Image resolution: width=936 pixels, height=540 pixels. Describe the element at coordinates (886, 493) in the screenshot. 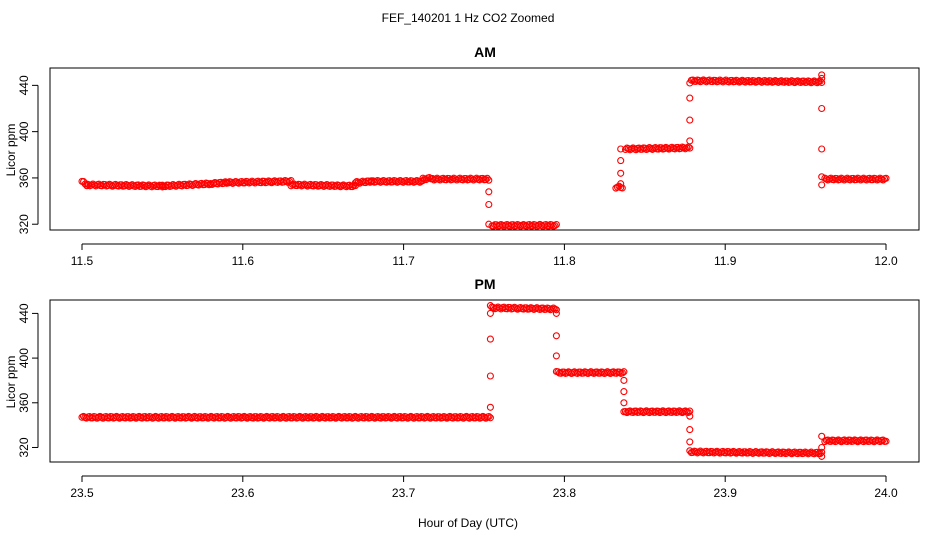

I see `pm-x-tick-label: 24.0` at that location.